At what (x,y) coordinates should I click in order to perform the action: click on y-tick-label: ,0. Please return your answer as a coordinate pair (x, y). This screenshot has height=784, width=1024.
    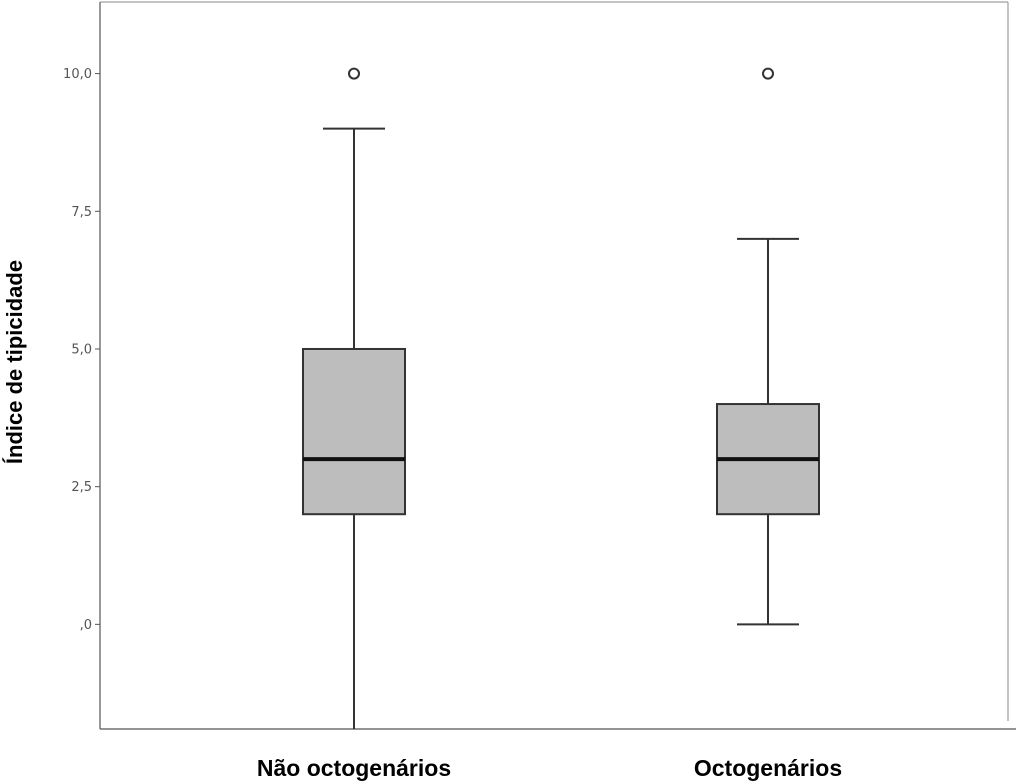
    Looking at the image, I should click on (86, 625).